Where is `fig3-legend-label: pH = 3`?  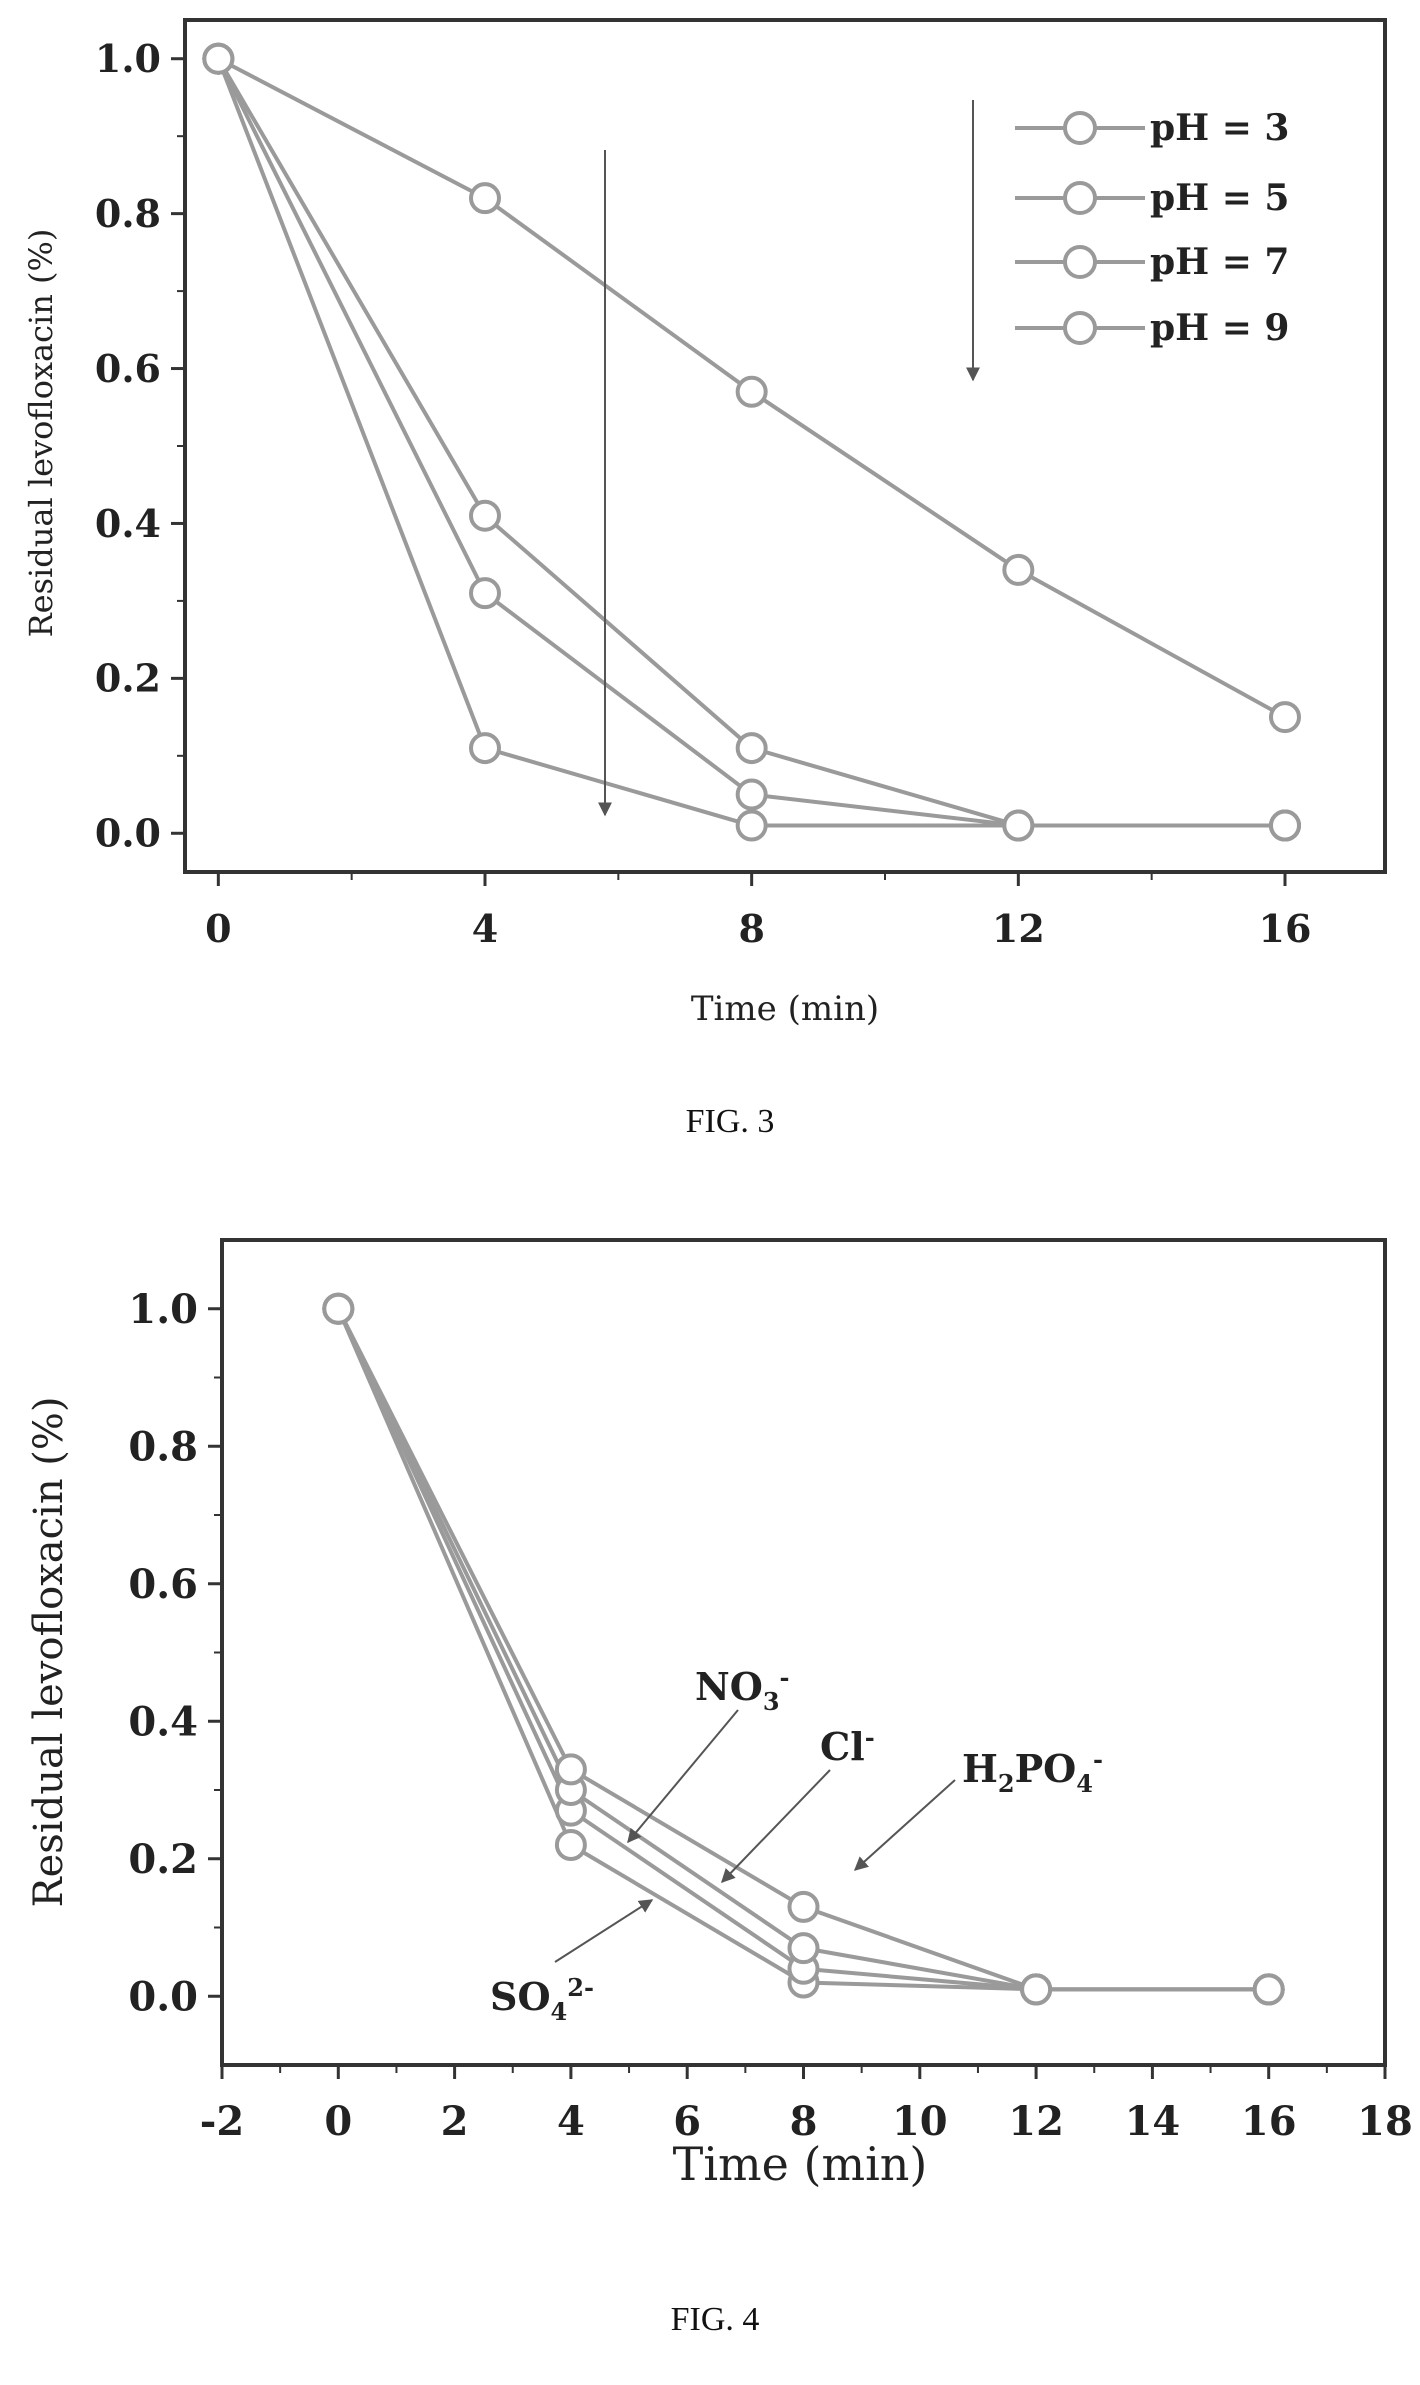
fig3-legend-label: pH = 3 is located at coordinates (1219, 128).